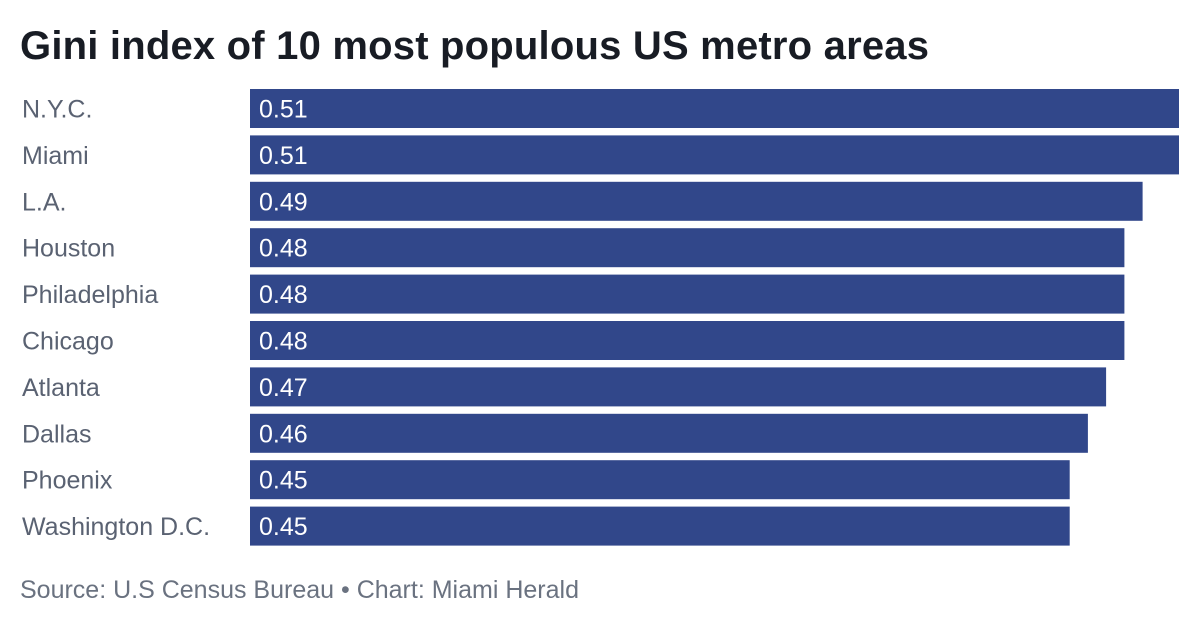 The width and height of the screenshot is (1200, 627). I want to click on category-label: Dallas, so click(56, 434).